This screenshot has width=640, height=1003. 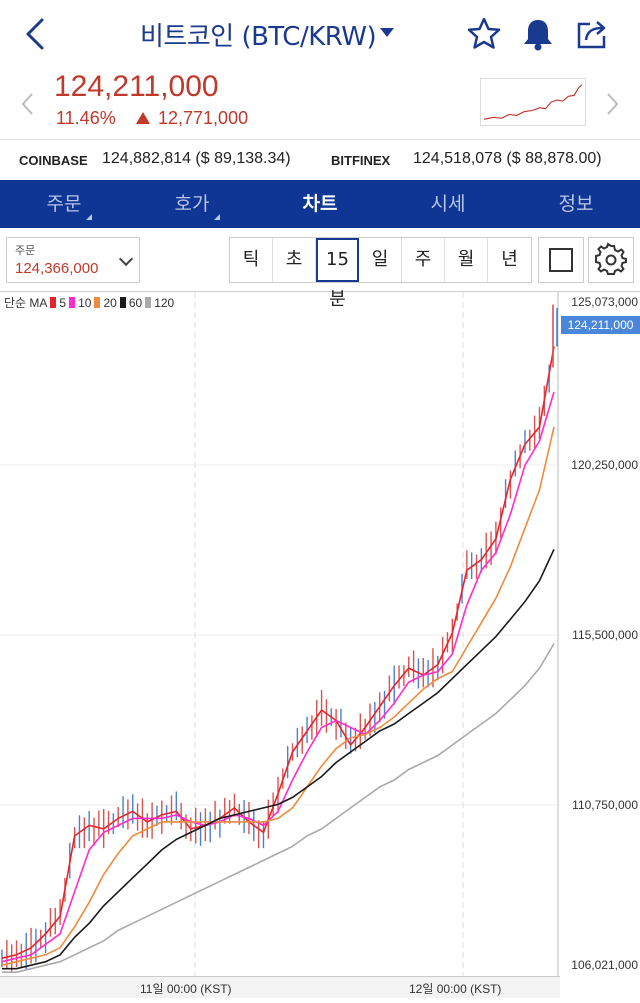 What do you see at coordinates (604, 965) in the screenshot?
I see `y-tick-label: 106,021,000` at bounding box center [604, 965].